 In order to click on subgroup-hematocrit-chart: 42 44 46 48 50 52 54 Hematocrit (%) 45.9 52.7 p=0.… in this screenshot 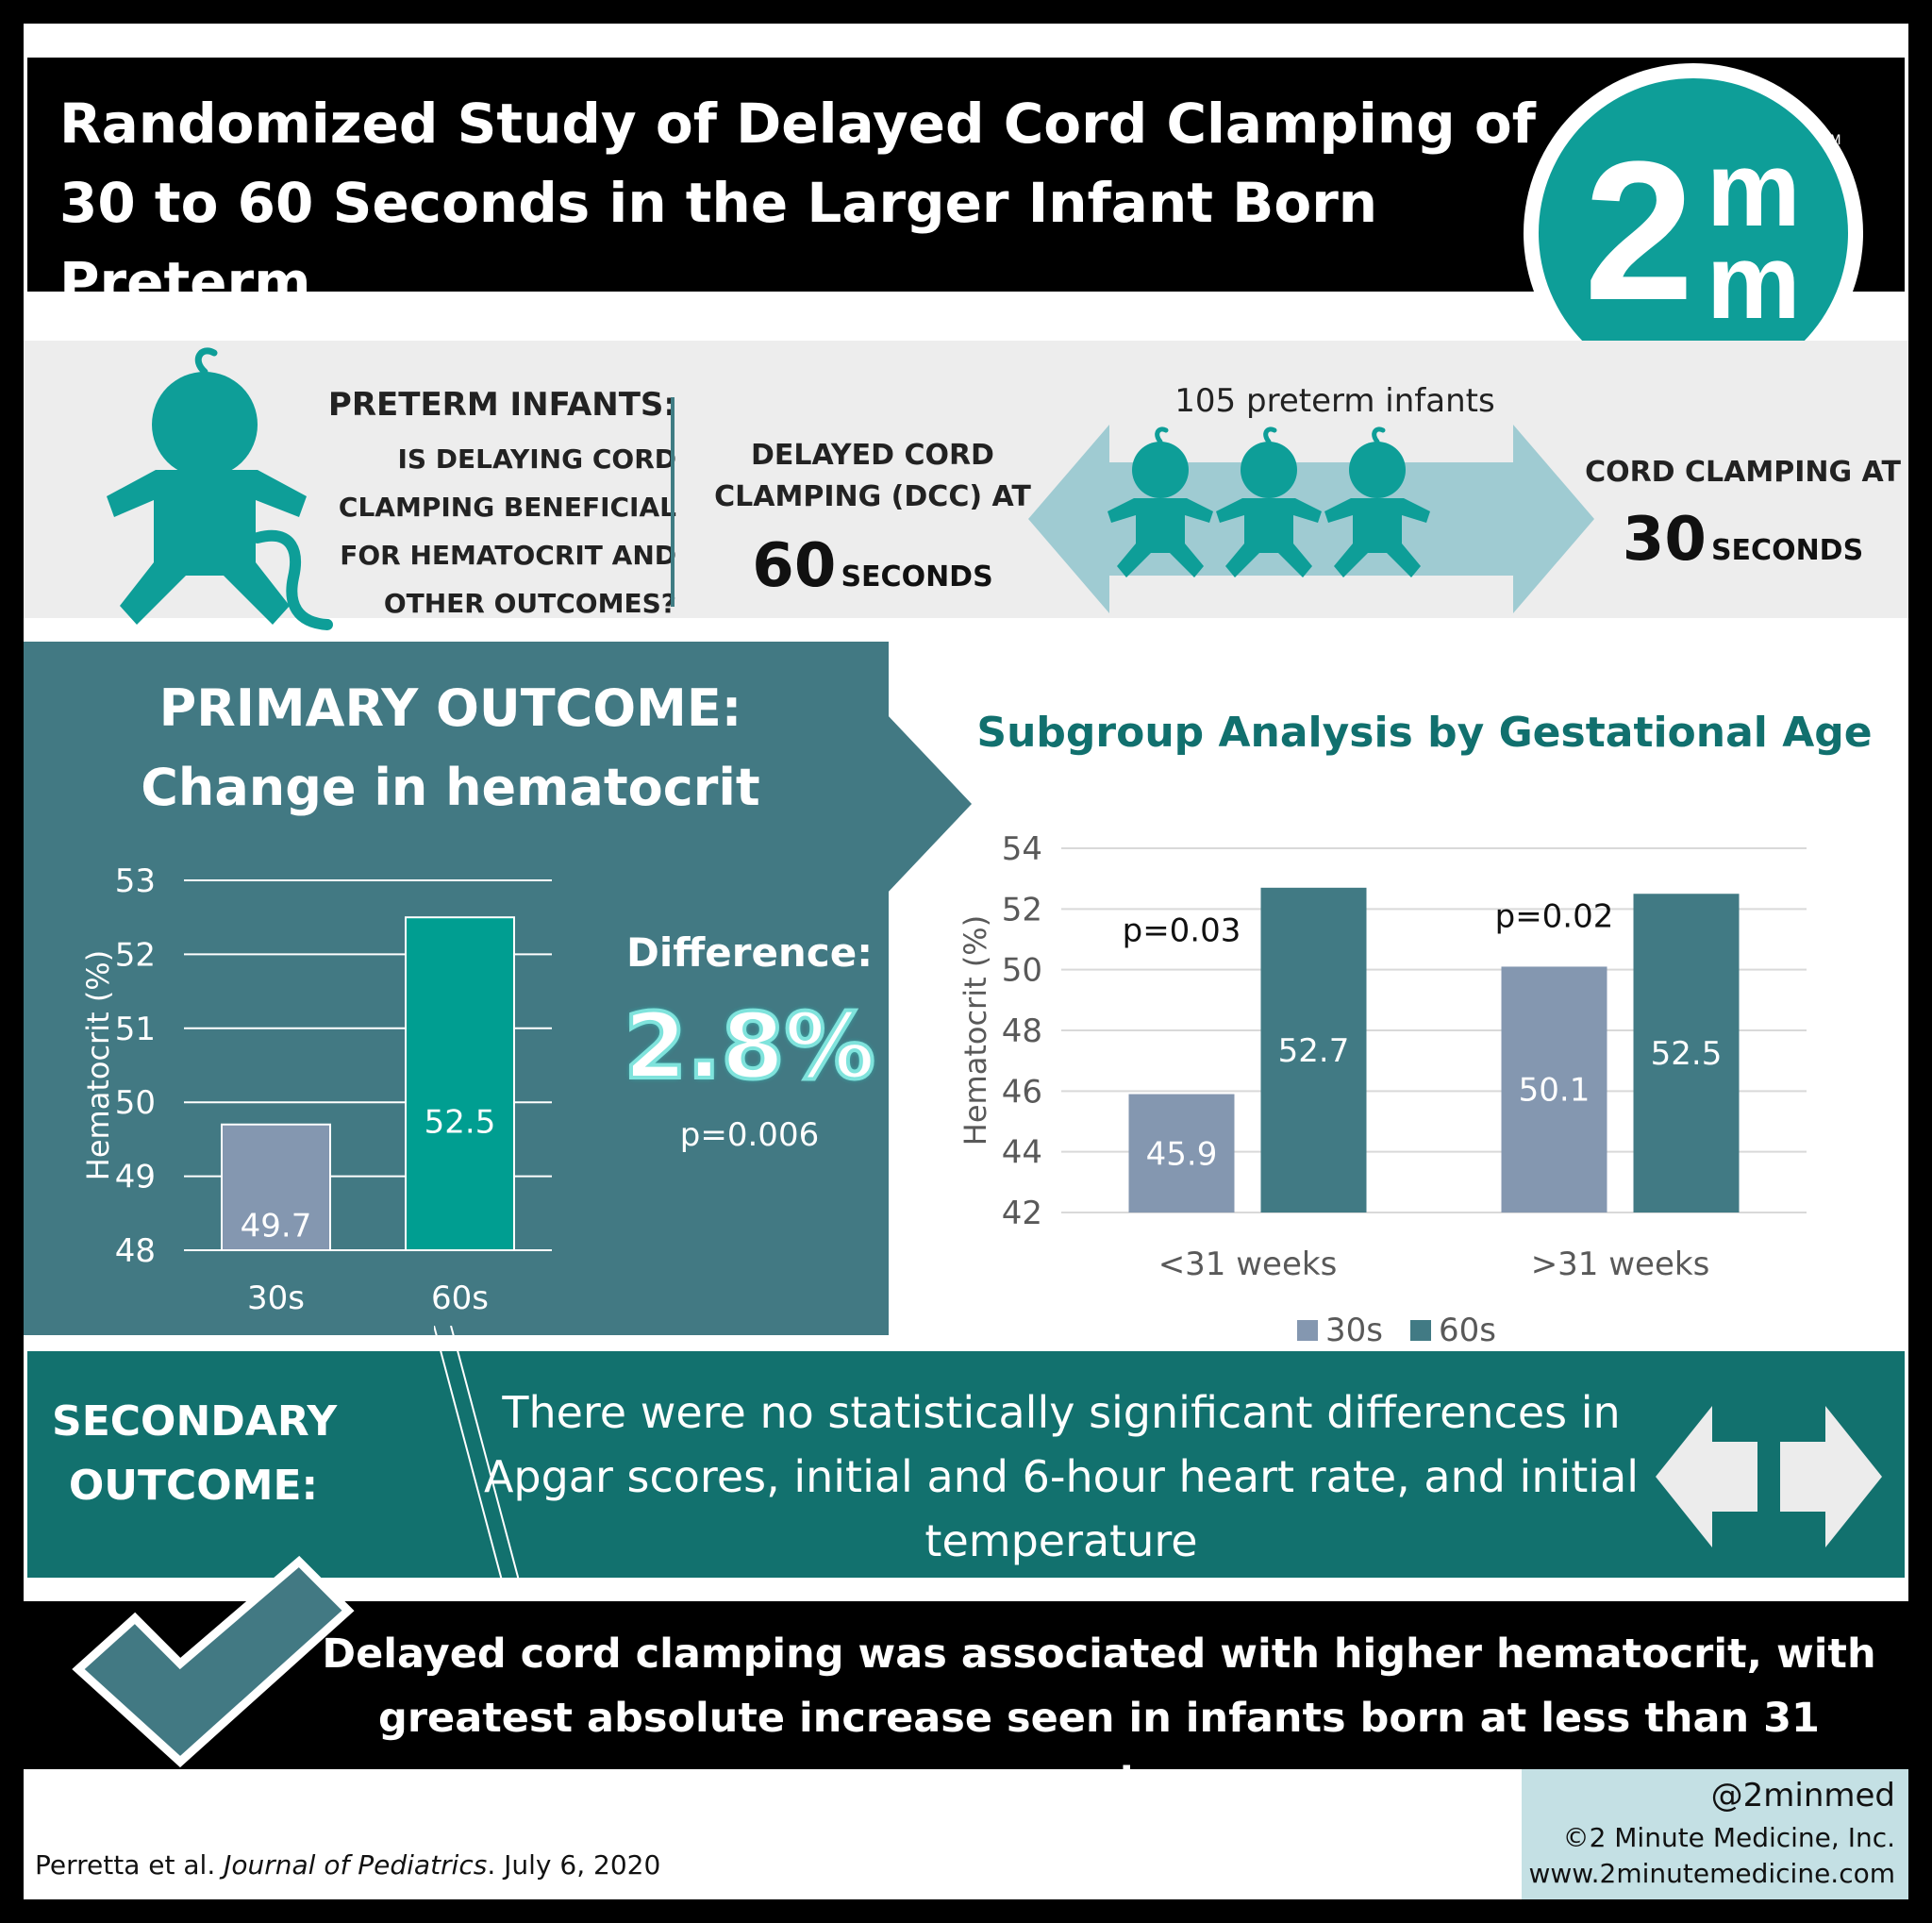, I will do `click(1383, 1089)`.